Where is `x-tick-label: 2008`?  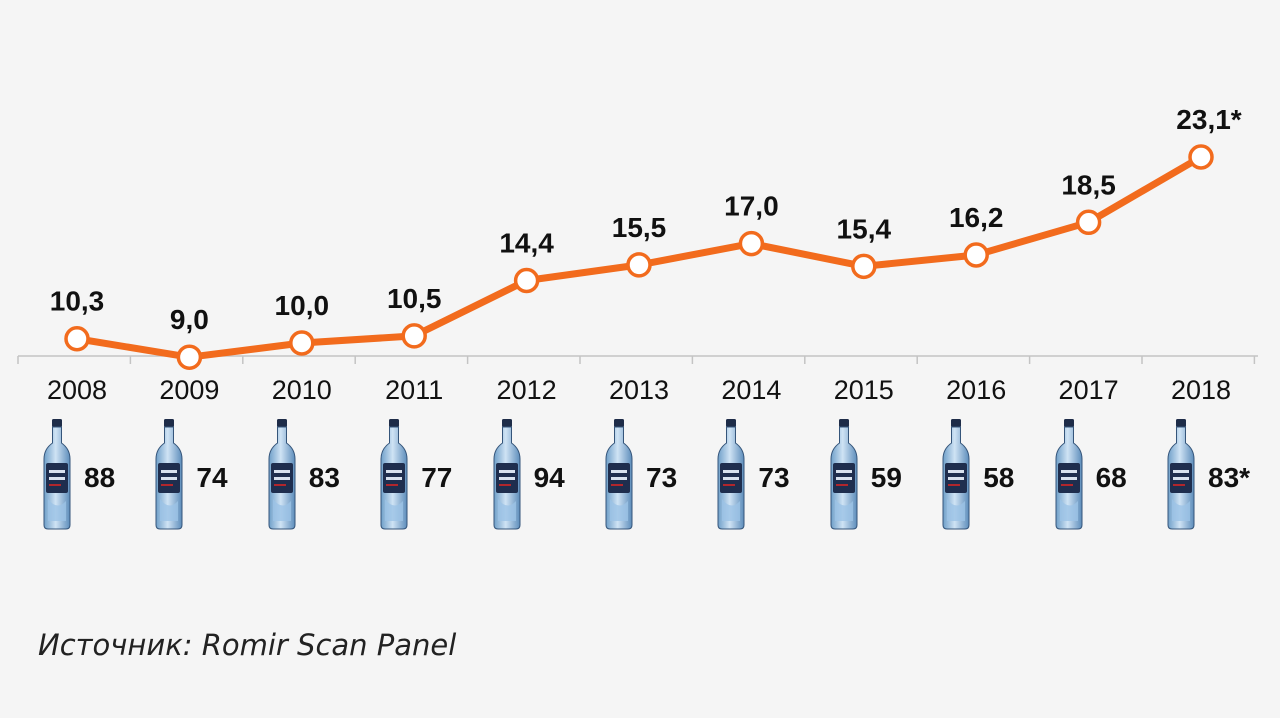 x-tick-label: 2008 is located at coordinates (77, 390).